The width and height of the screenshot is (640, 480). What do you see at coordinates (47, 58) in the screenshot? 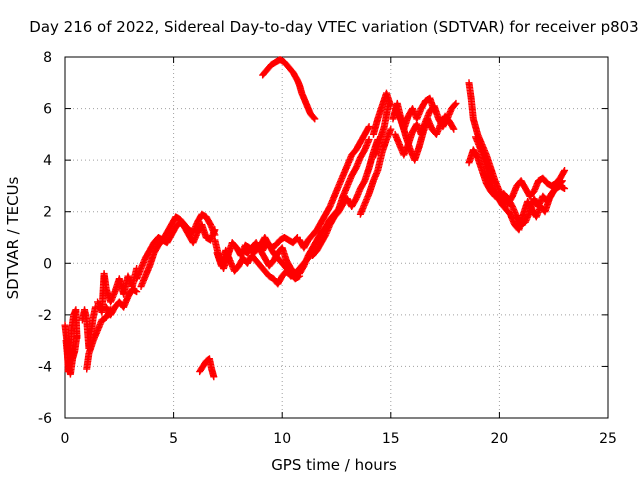
I see `y-tick-label: 8` at bounding box center [47, 58].